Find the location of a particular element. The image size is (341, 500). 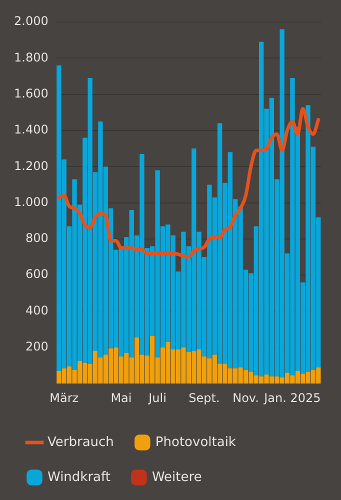

y-tick-label: 1.200 is located at coordinates (31, 165).